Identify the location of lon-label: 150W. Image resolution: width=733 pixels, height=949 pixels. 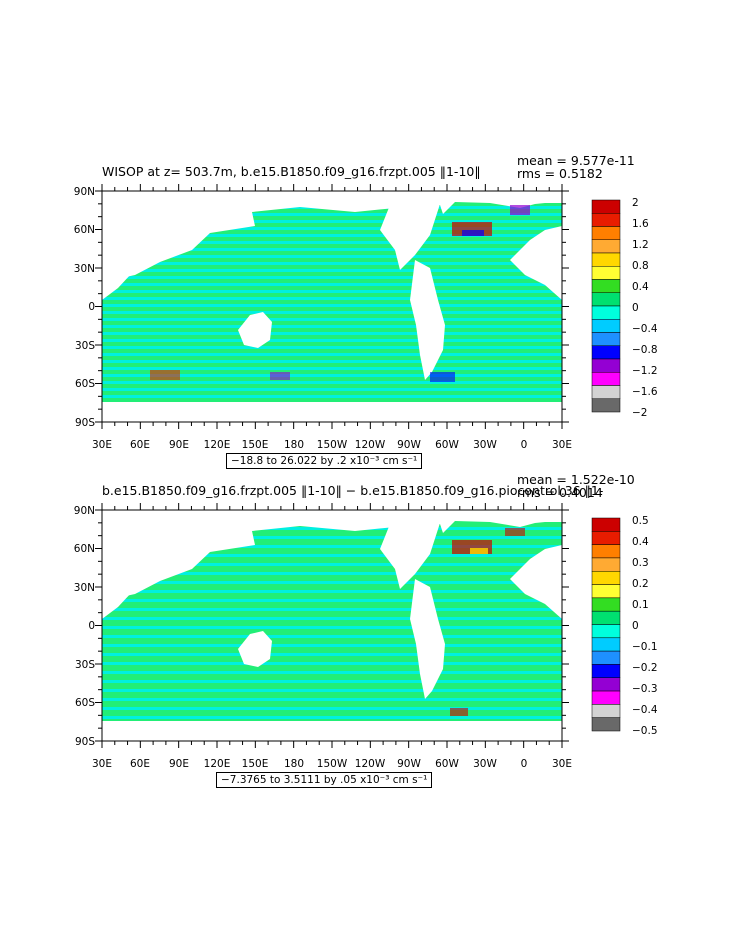
(332, 445).